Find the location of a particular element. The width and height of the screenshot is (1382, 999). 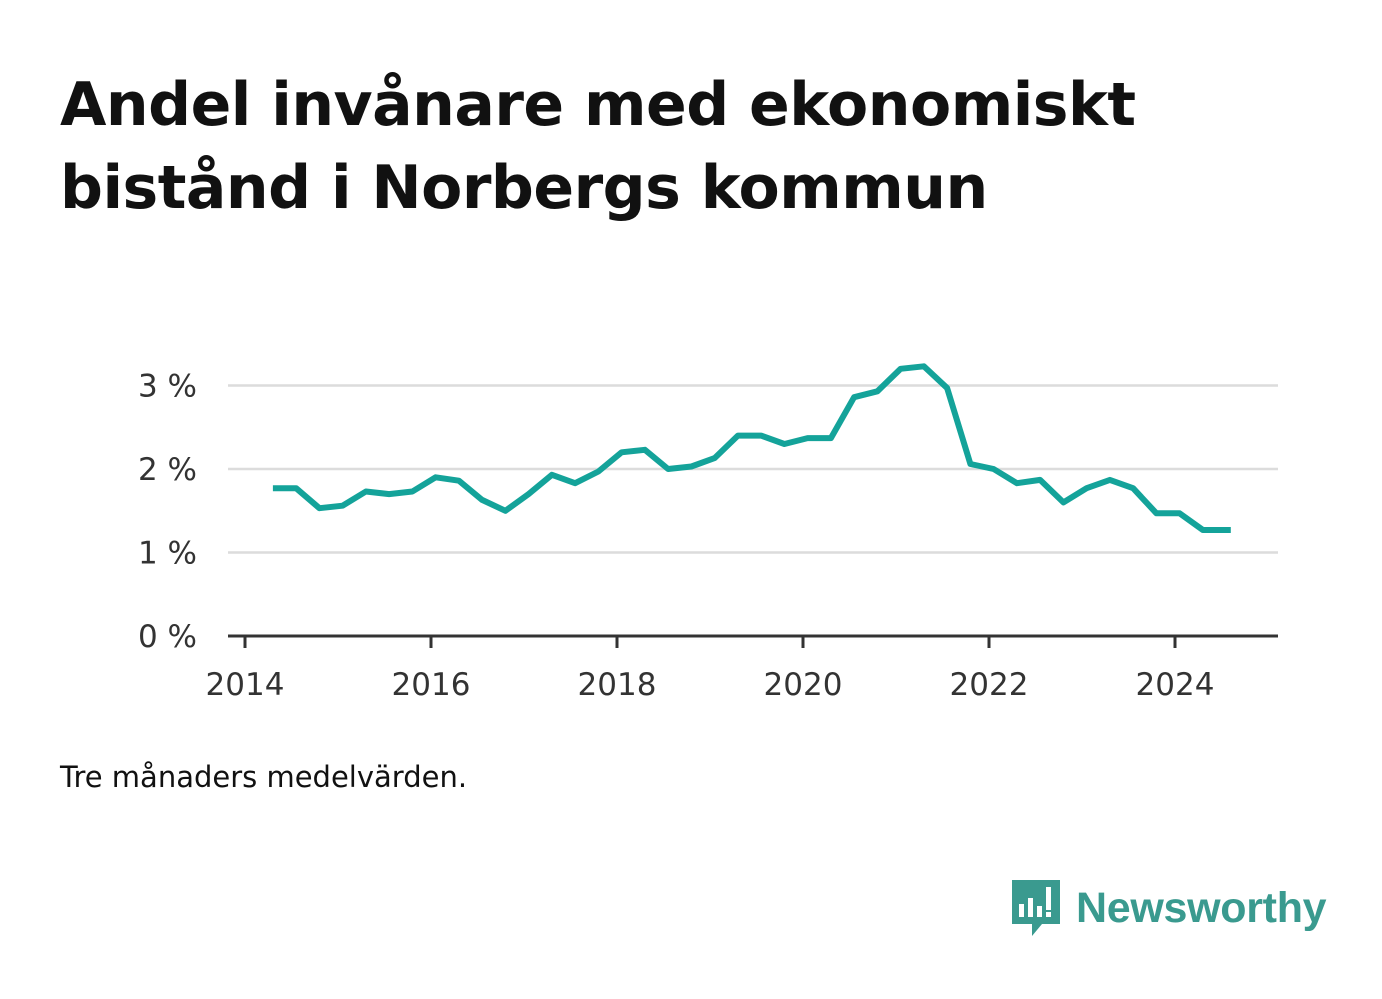

logo-dot is located at coordinates (1048, 914).